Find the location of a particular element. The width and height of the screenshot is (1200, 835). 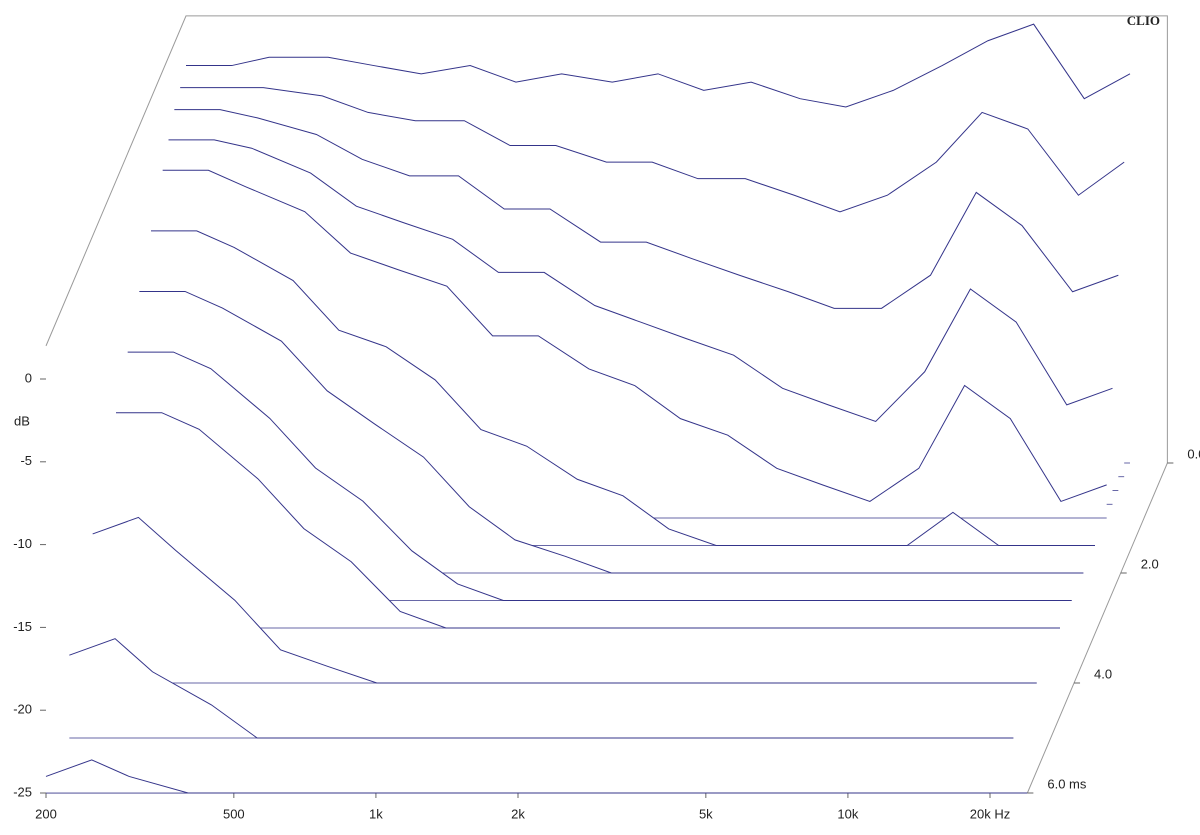

y-tick-label: -20 is located at coordinates (22, 709).